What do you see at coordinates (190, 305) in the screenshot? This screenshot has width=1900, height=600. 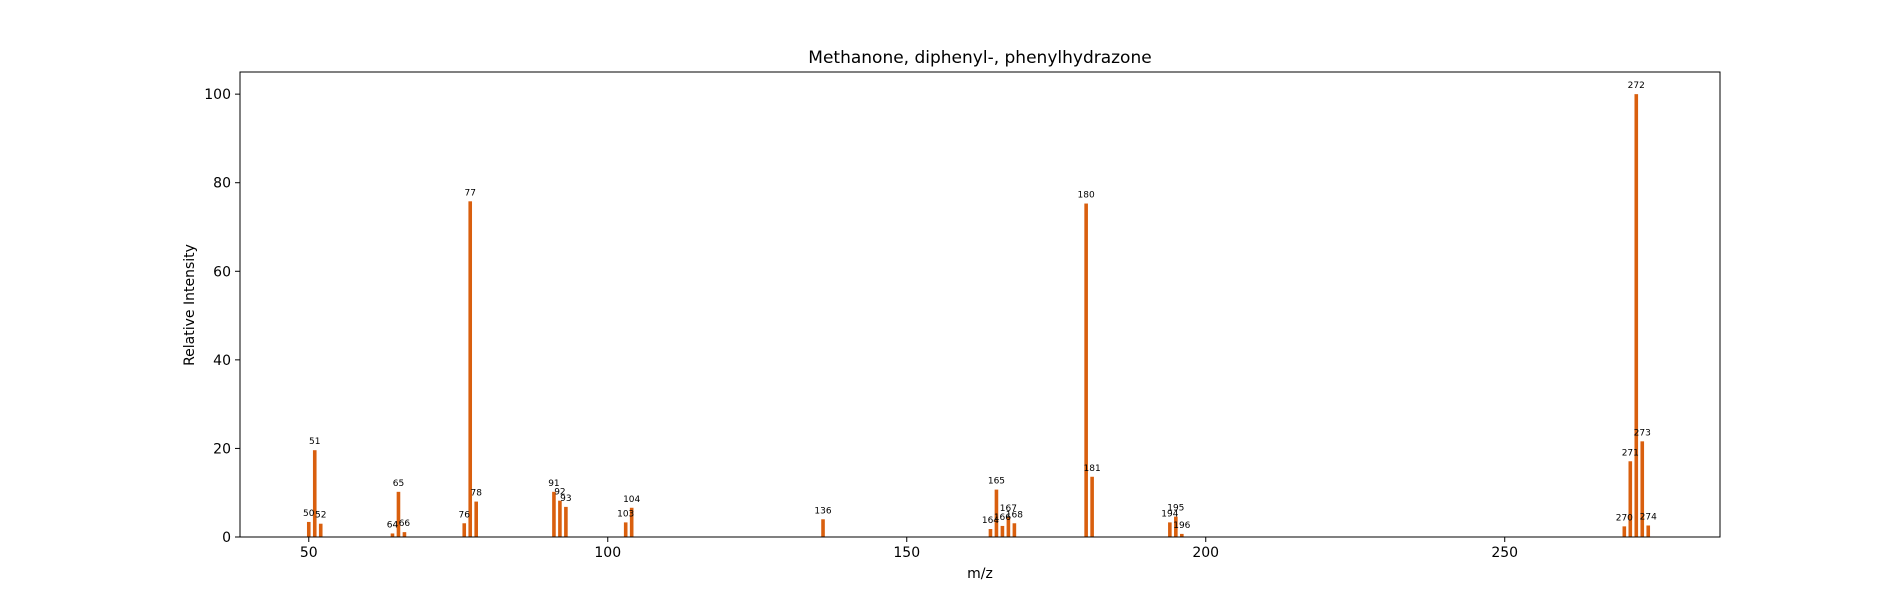 I see `y-axis-title: Relative Intensity` at bounding box center [190, 305].